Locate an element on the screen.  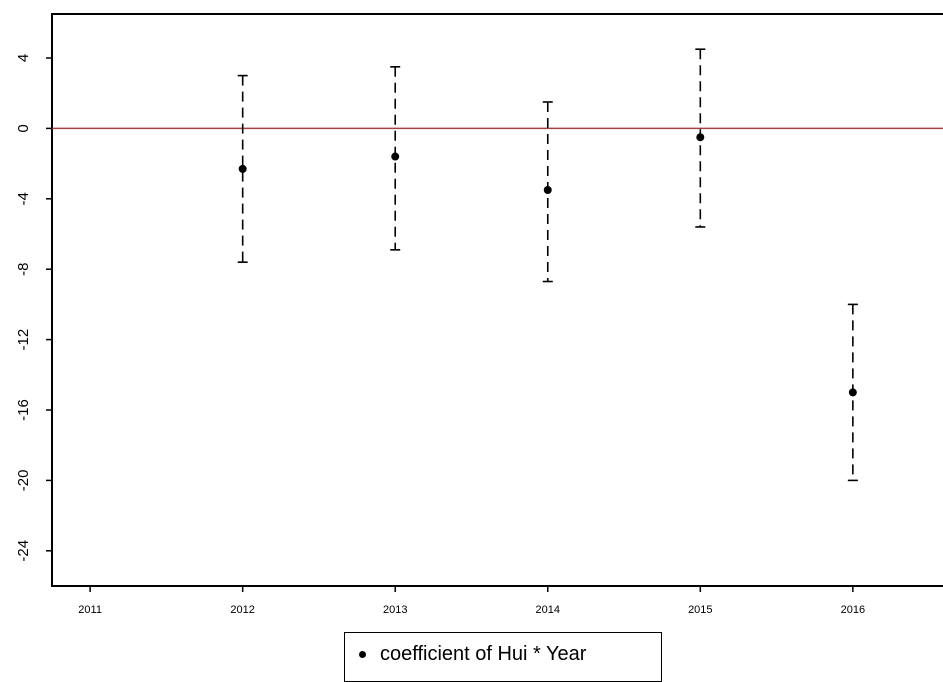
y-tick-label: -4 is located at coordinates (23, 198).